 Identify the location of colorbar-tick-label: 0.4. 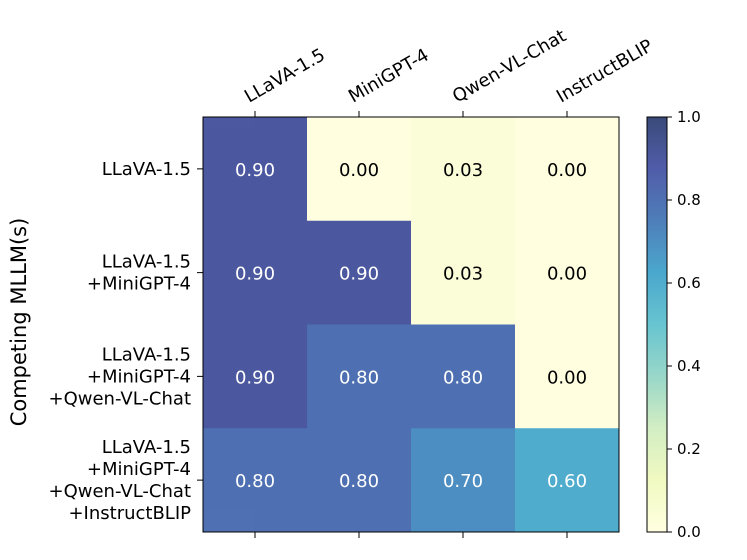
(689, 366).